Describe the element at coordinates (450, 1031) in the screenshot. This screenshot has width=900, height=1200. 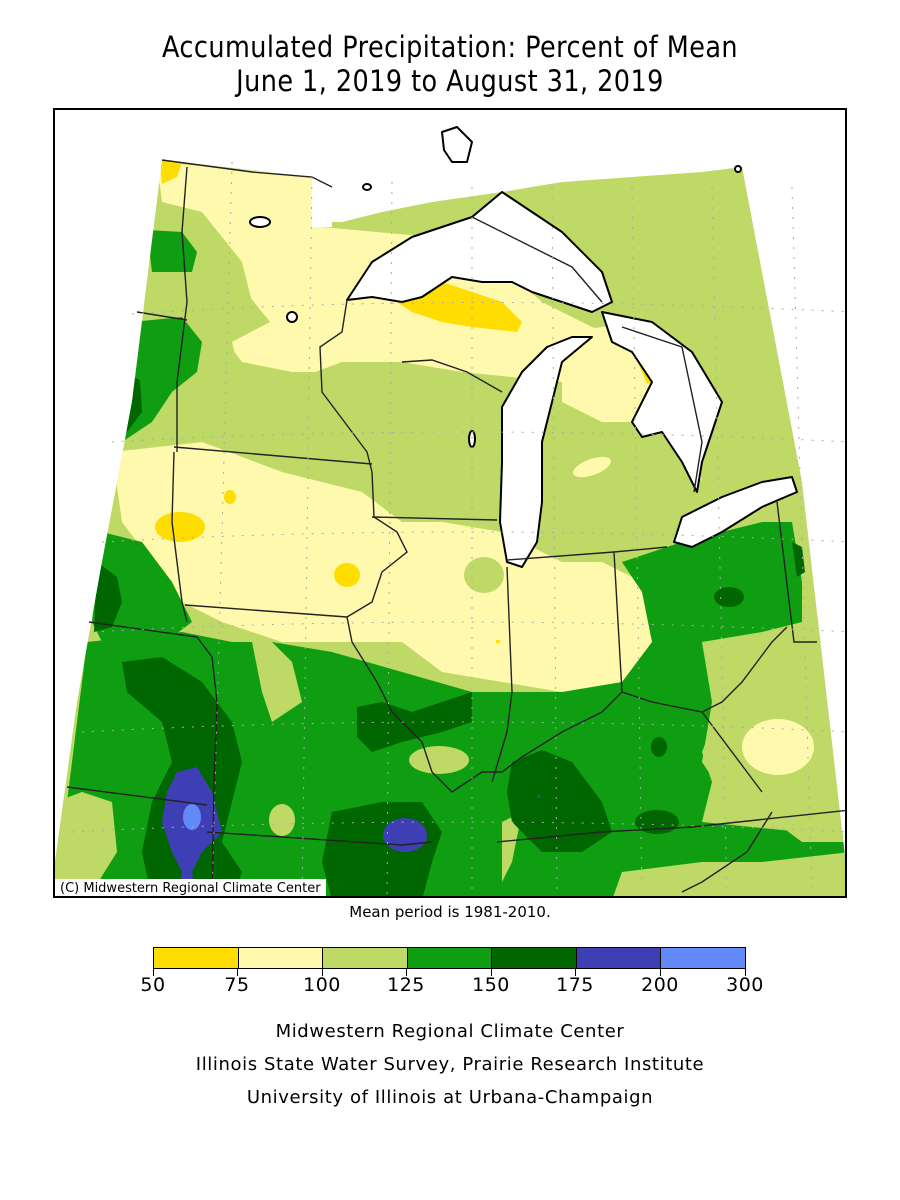
I see `credit-mrcc: Midwestern Regional Climate Center` at that location.